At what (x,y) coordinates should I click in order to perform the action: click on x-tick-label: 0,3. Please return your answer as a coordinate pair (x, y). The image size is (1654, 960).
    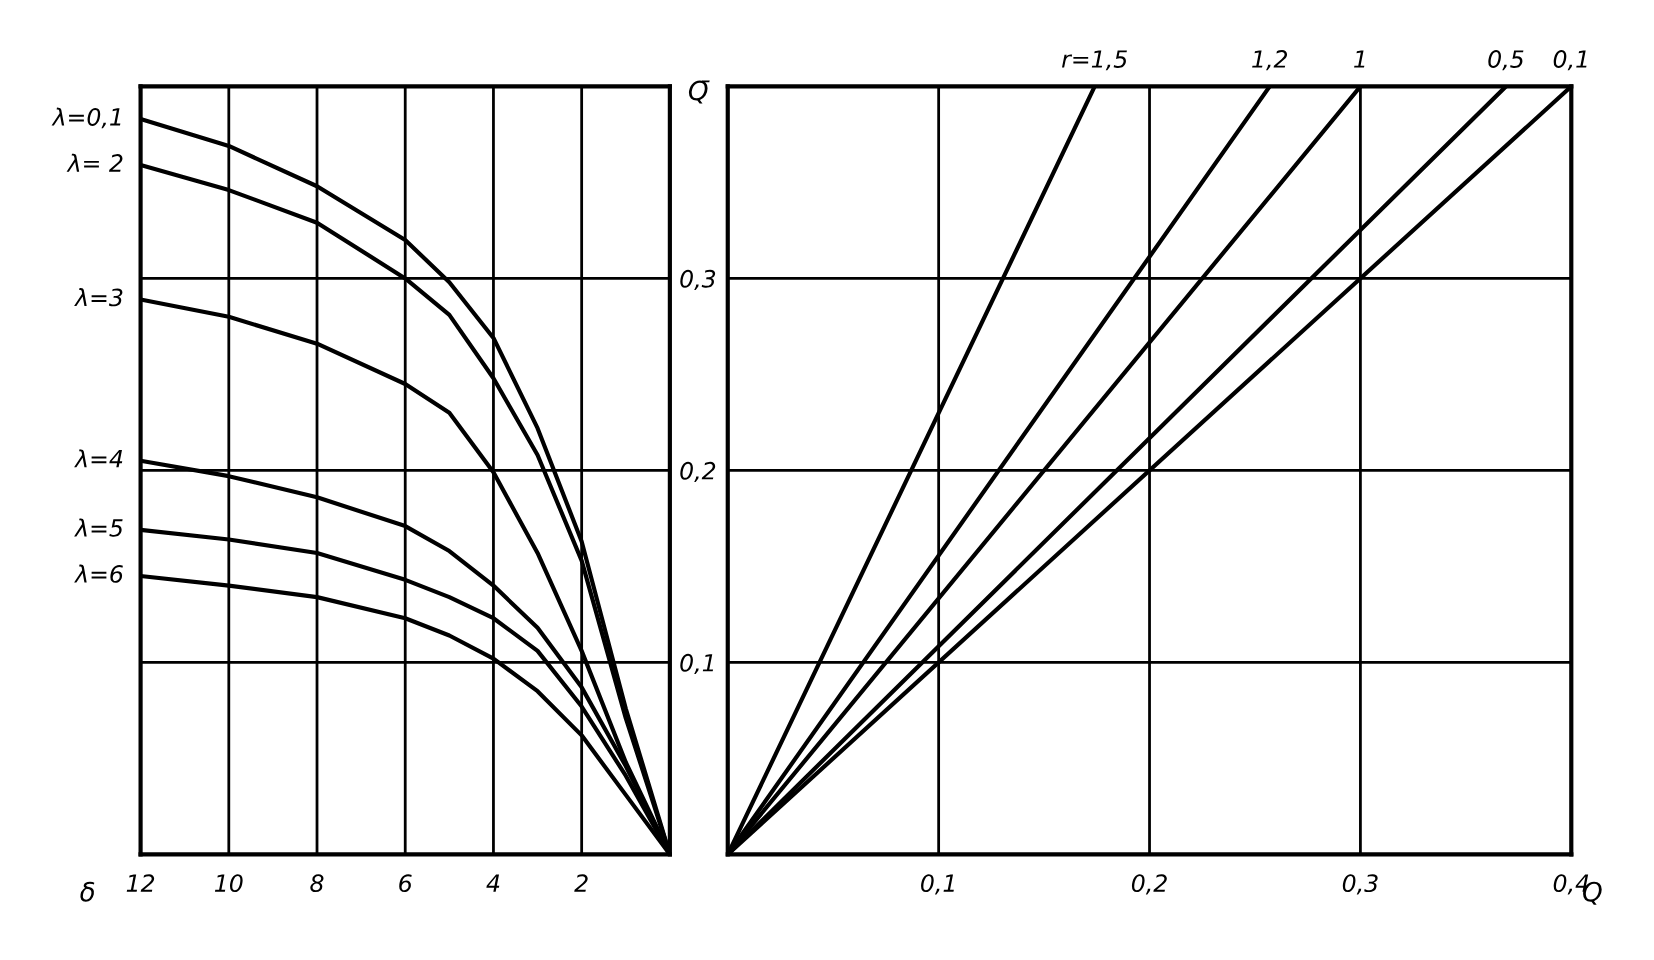
    Looking at the image, I should click on (1360, 884).